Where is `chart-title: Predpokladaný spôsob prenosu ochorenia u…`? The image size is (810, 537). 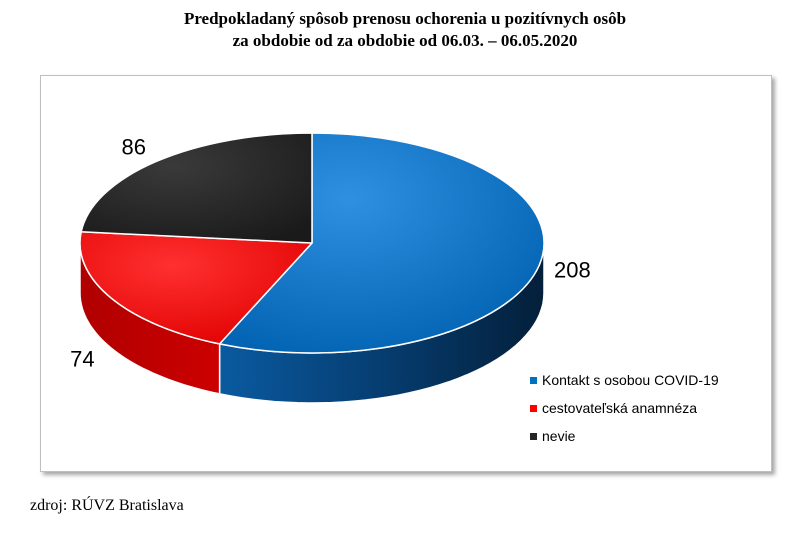 chart-title: Predpokladaný spôsob prenosu ochorenia u… is located at coordinates (405, 30).